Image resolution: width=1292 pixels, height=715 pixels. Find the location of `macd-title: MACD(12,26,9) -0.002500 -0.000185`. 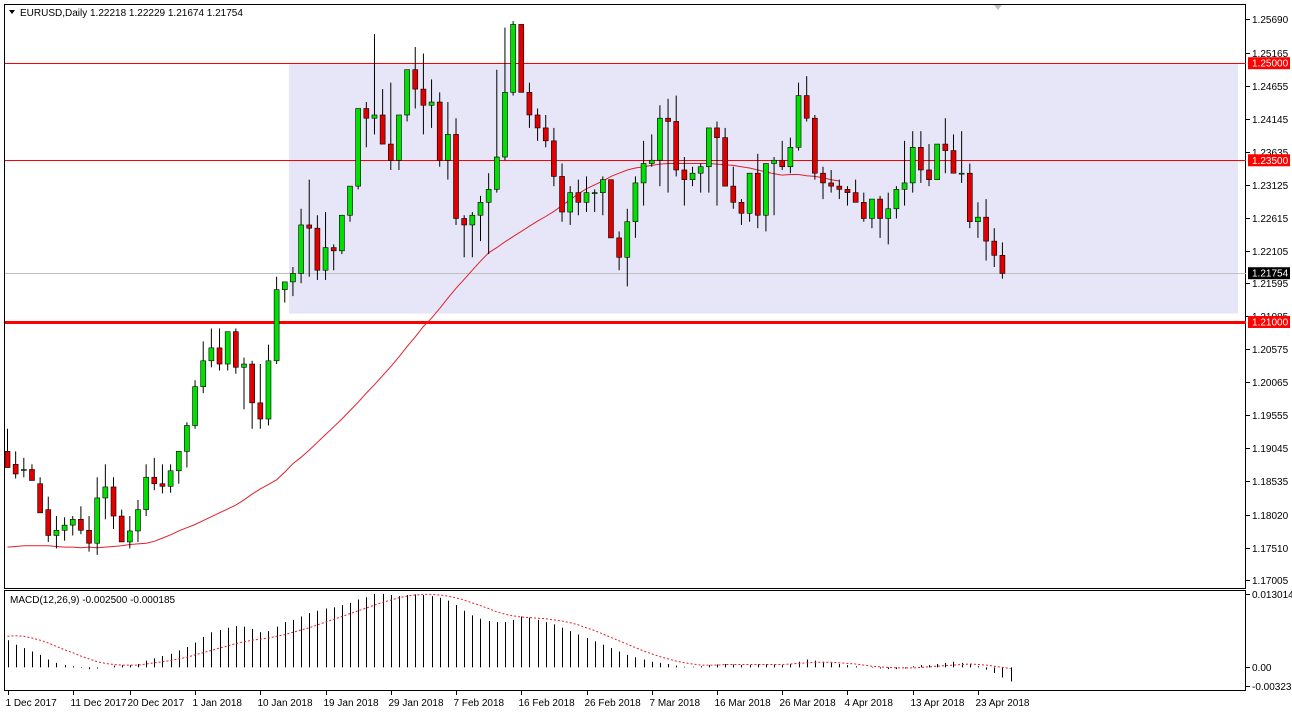

macd-title: MACD(12,26,9) -0.002500 -0.000185 is located at coordinates (93, 600).